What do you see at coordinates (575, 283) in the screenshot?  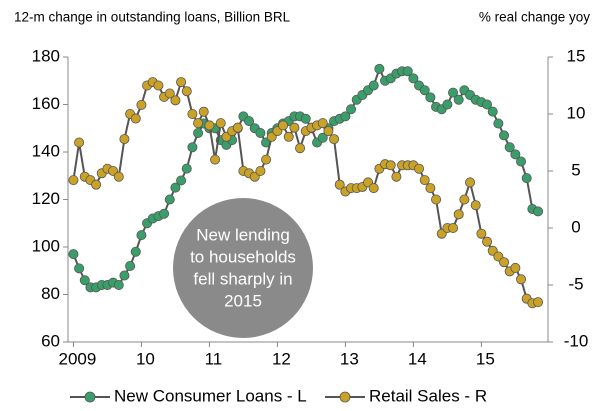 I see `y2-tick-label: -5` at bounding box center [575, 283].